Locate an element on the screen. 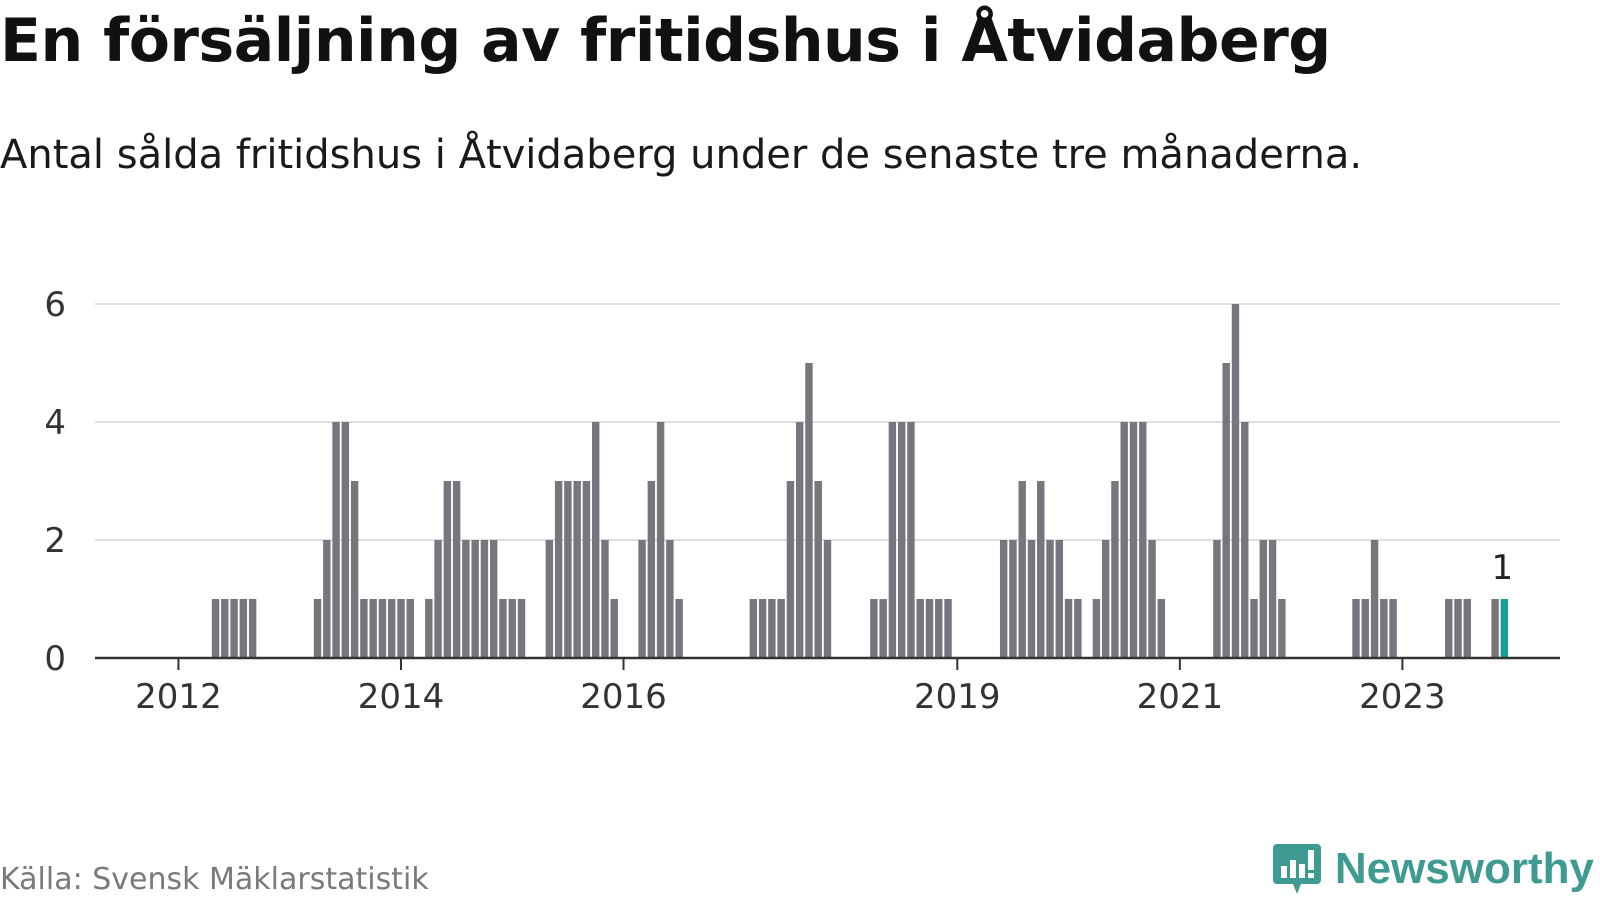 This screenshot has width=1600, height=900. x-tick-label: 2023 is located at coordinates (1402, 697).